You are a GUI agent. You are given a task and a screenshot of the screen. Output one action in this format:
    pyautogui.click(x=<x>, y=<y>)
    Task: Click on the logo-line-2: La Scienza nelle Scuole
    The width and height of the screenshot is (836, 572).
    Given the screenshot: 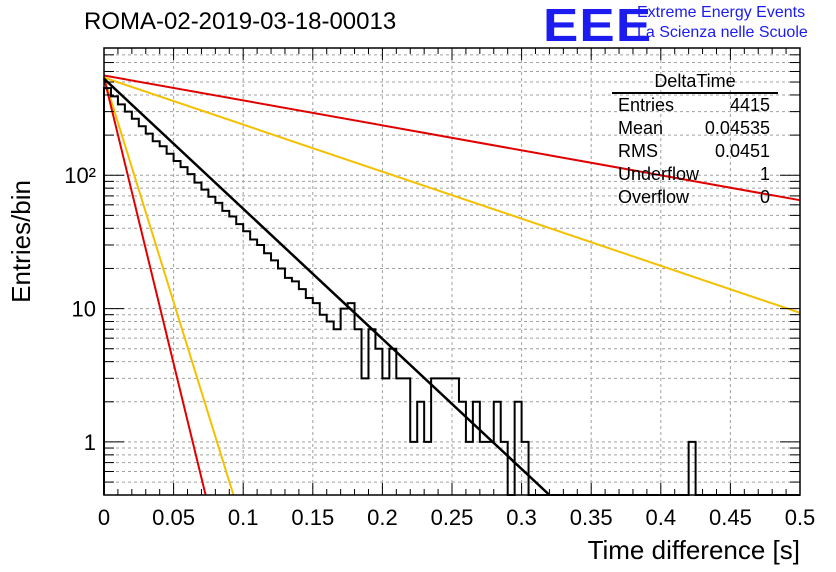 What is the action you would take?
    pyautogui.click(x=722, y=32)
    